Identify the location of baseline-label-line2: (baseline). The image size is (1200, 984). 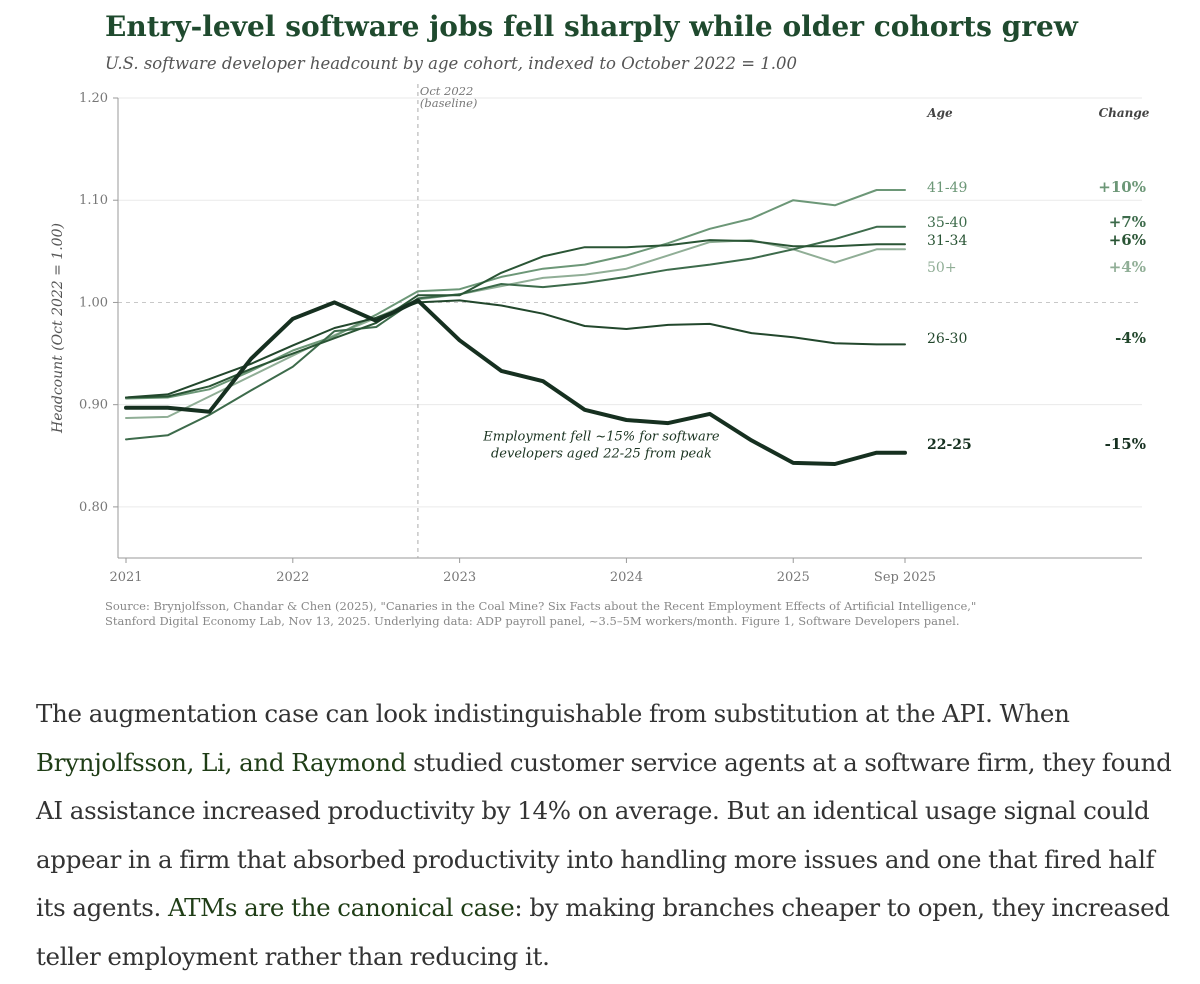
(448, 103).